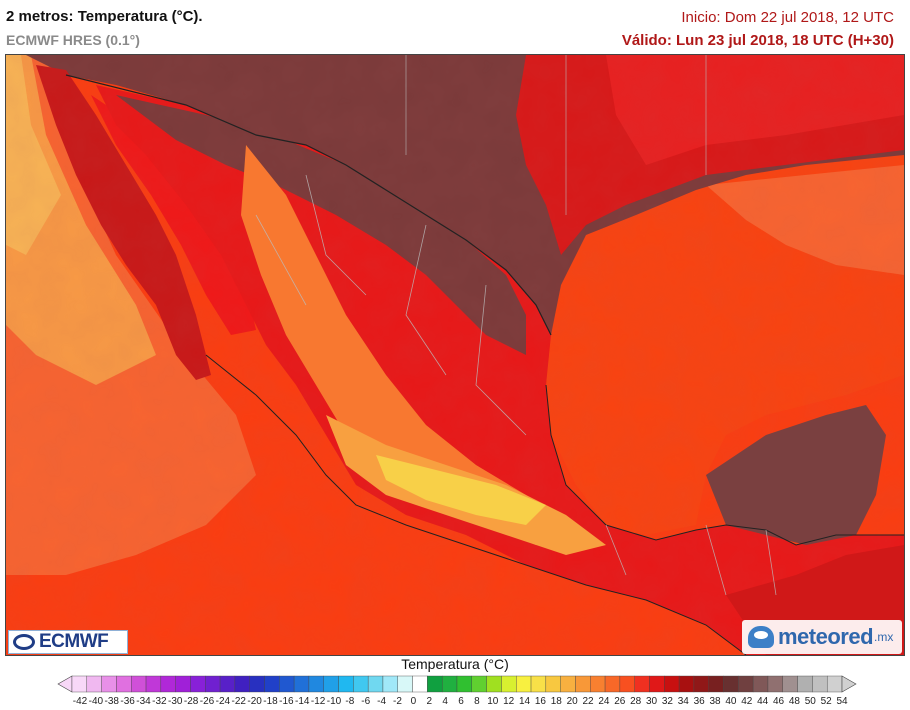  Describe the element at coordinates (778, 701) in the screenshot. I see `legend-tick-label: 46` at that location.